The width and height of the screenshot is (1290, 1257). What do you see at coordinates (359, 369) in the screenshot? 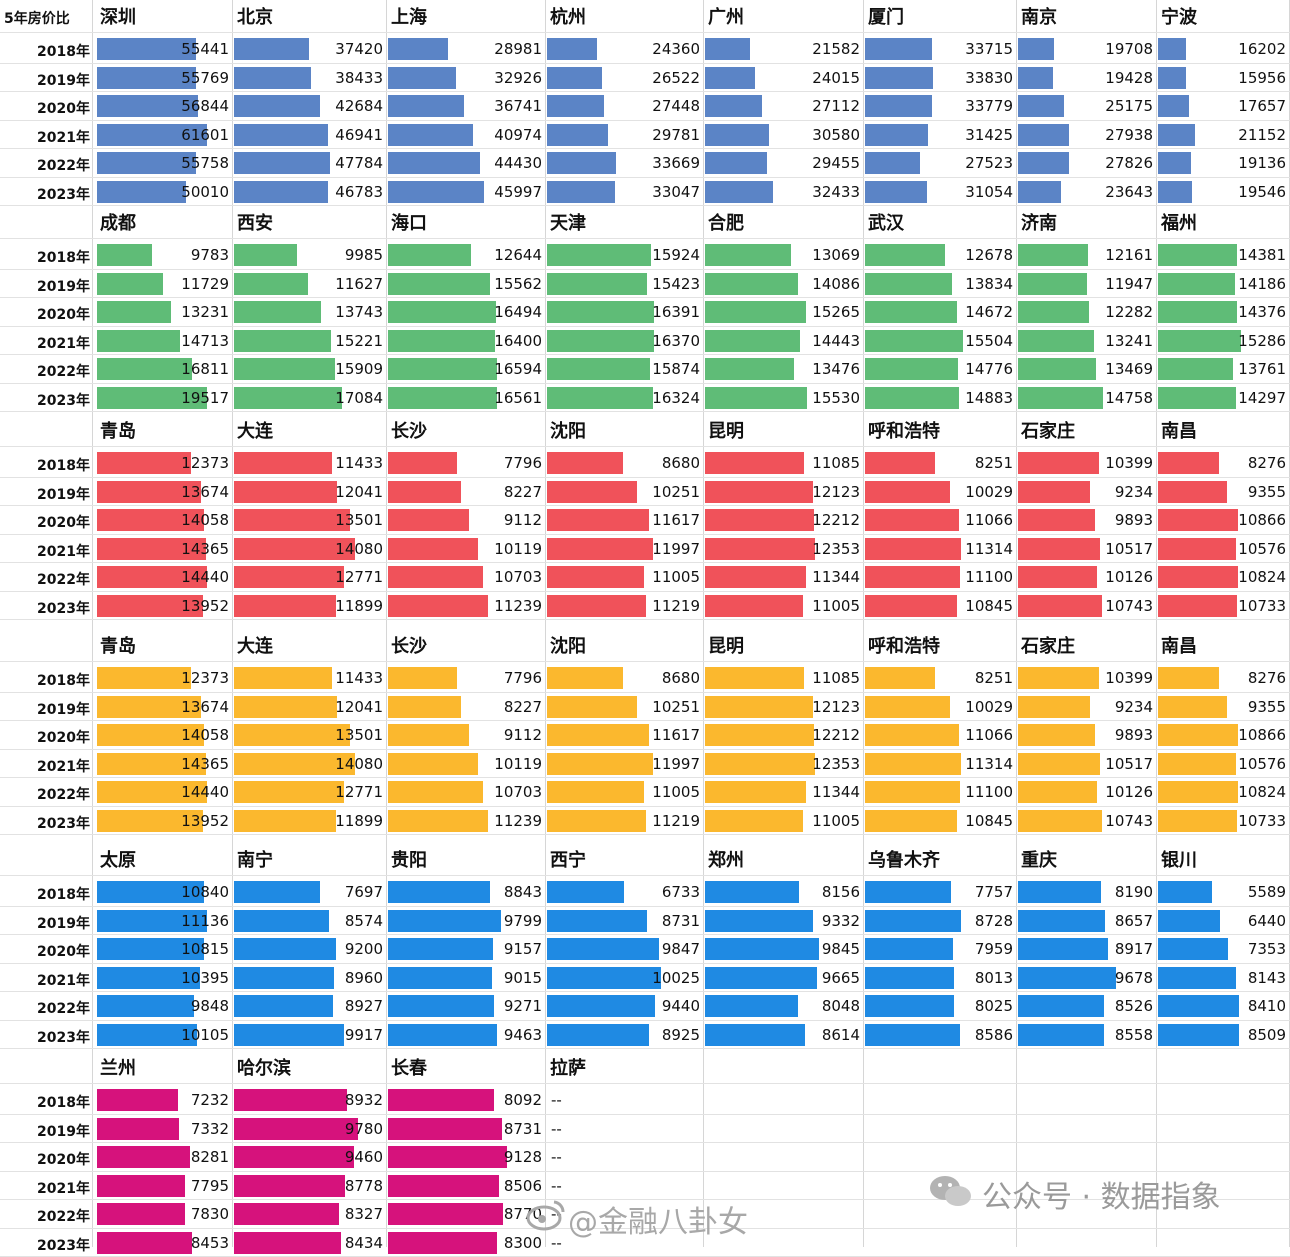
I see `value-label: 15909` at bounding box center [359, 369].